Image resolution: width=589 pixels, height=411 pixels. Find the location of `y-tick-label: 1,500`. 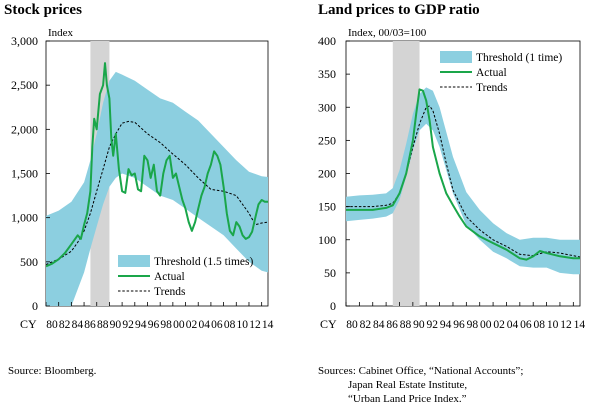

y-tick-label: 1,500 is located at coordinates (24, 174).